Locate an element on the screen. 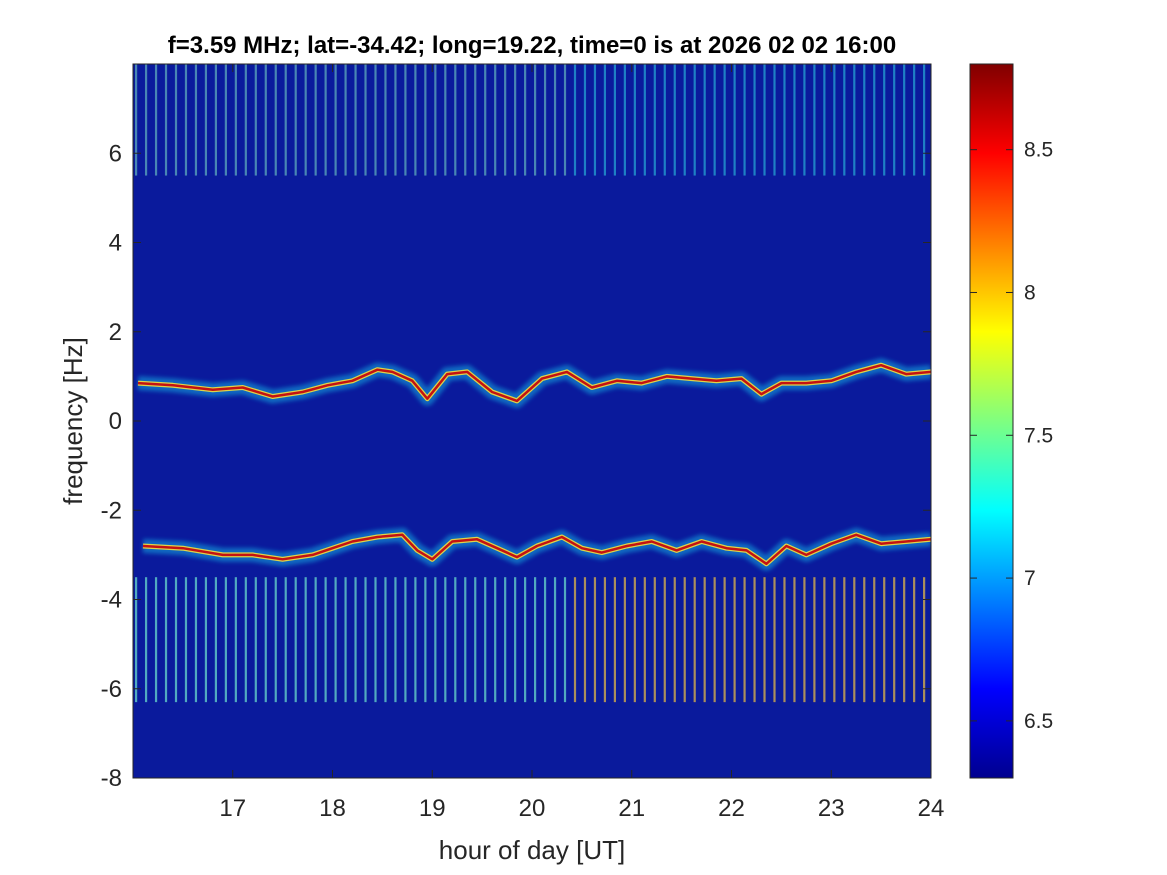 The width and height of the screenshot is (1167, 875). x-tick-label: 21 is located at coordinates (631, 808).